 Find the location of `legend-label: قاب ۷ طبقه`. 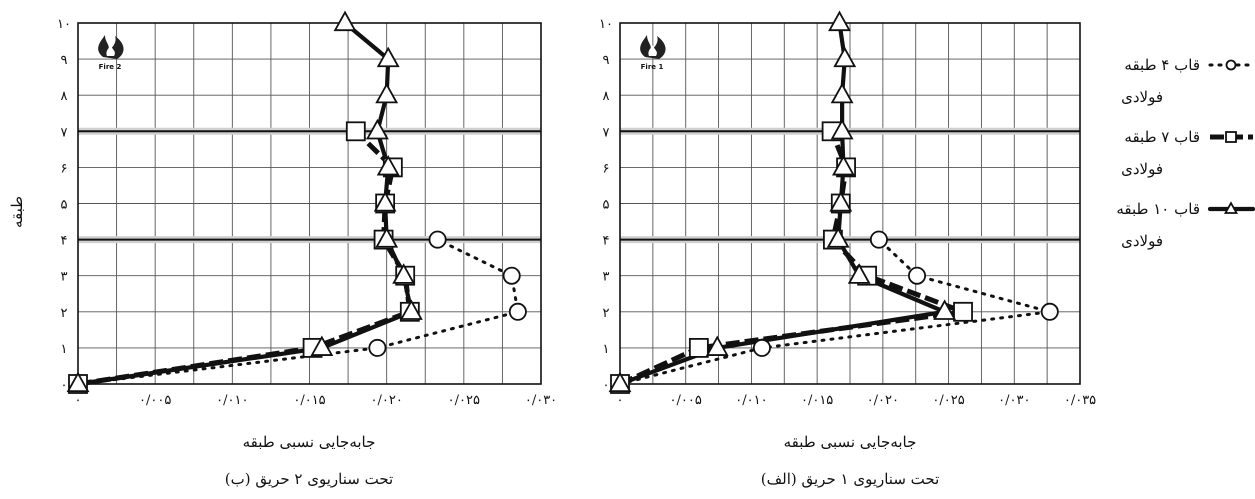

legend-label: قاب ۷ طبقه is located at coordinates (1162, 137).